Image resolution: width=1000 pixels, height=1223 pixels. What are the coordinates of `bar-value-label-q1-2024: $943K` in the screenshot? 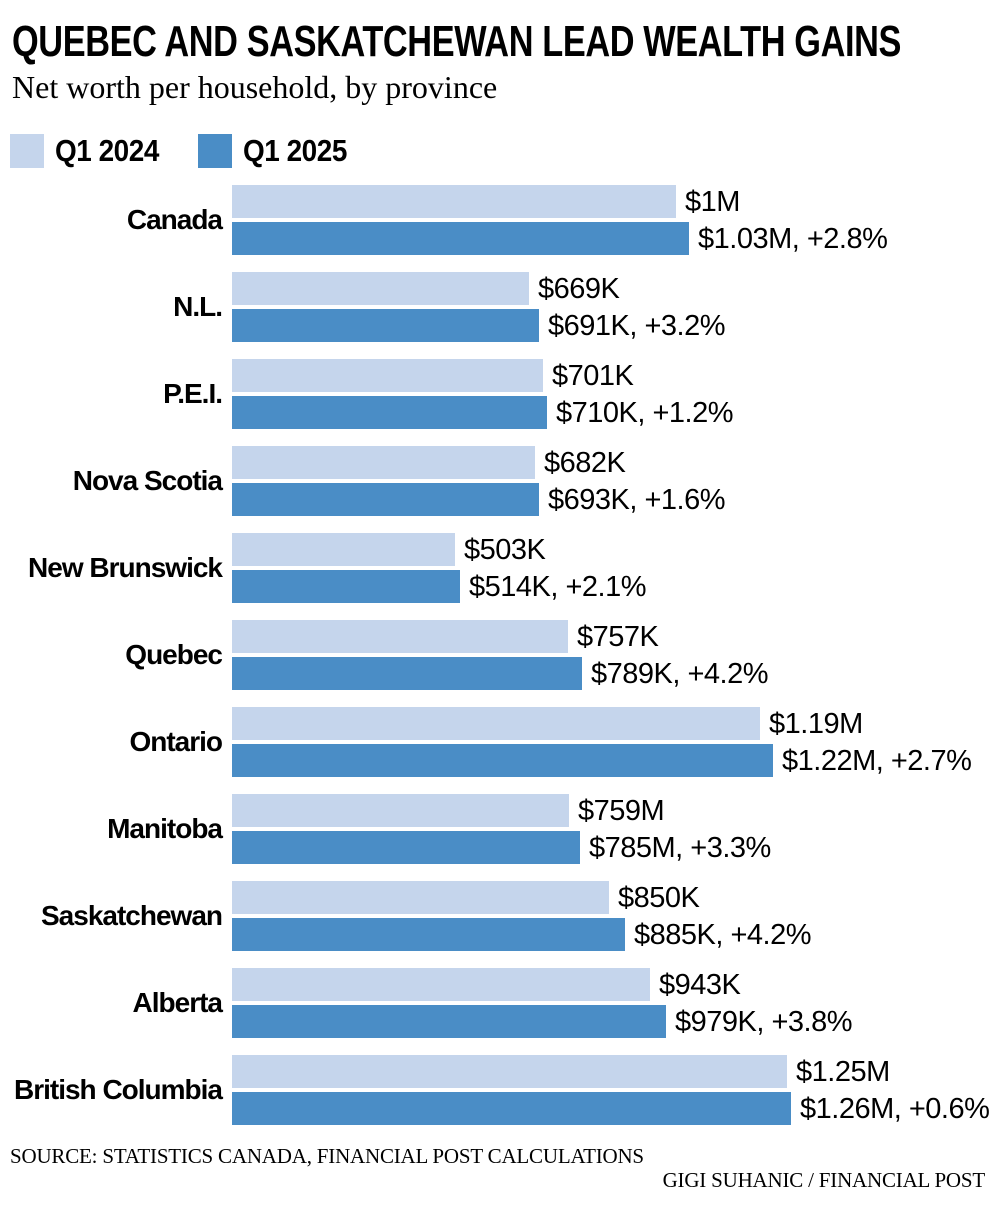 It's located at (700, 985).